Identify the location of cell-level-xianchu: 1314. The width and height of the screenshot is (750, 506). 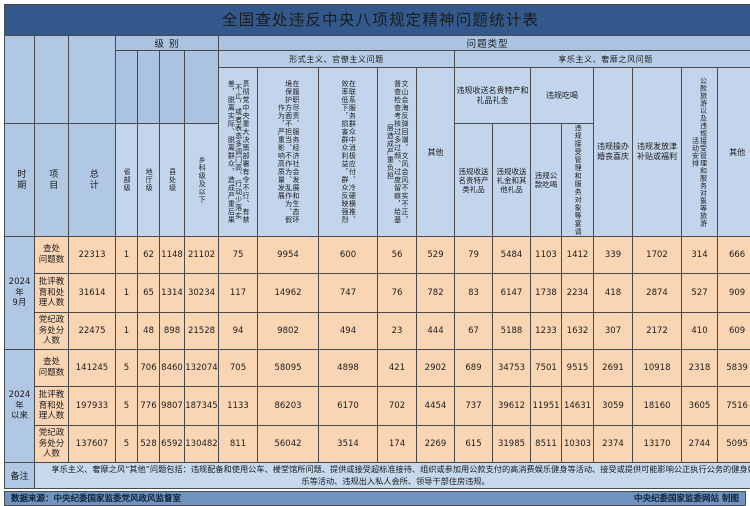
(172, 293).